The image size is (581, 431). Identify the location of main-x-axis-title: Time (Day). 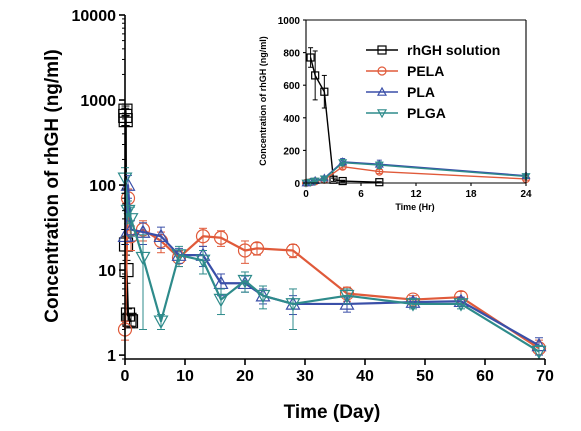
(332, 412).